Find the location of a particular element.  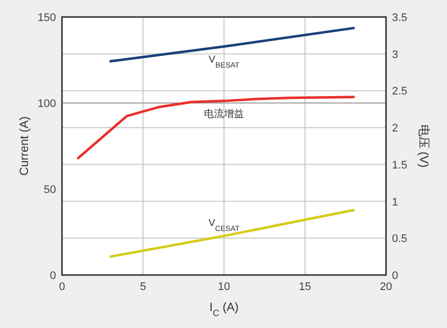

y-tick-label: 100 is located at coordinates (47, 104).